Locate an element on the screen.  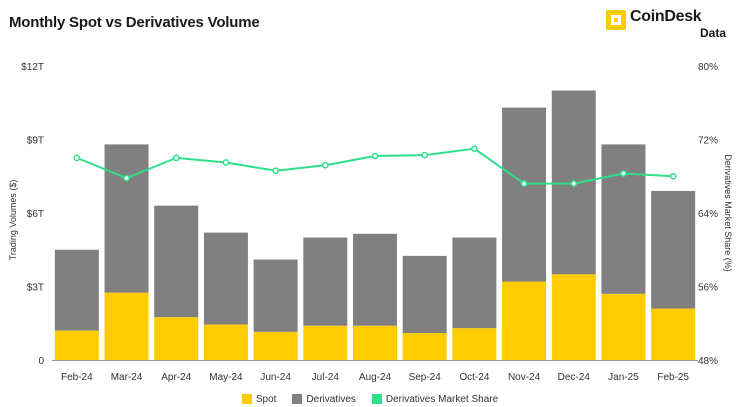
y-tick-label-right: 80% is located at coordinates (708, 67).